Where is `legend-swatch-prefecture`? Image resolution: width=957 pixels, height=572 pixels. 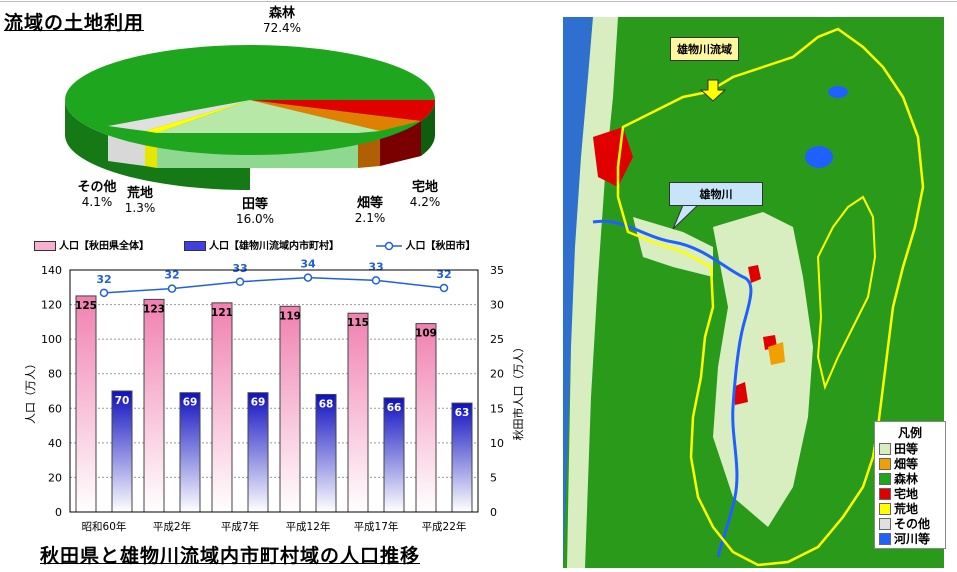
legend-swatch-prefecture is located at coordinates (45, 246).